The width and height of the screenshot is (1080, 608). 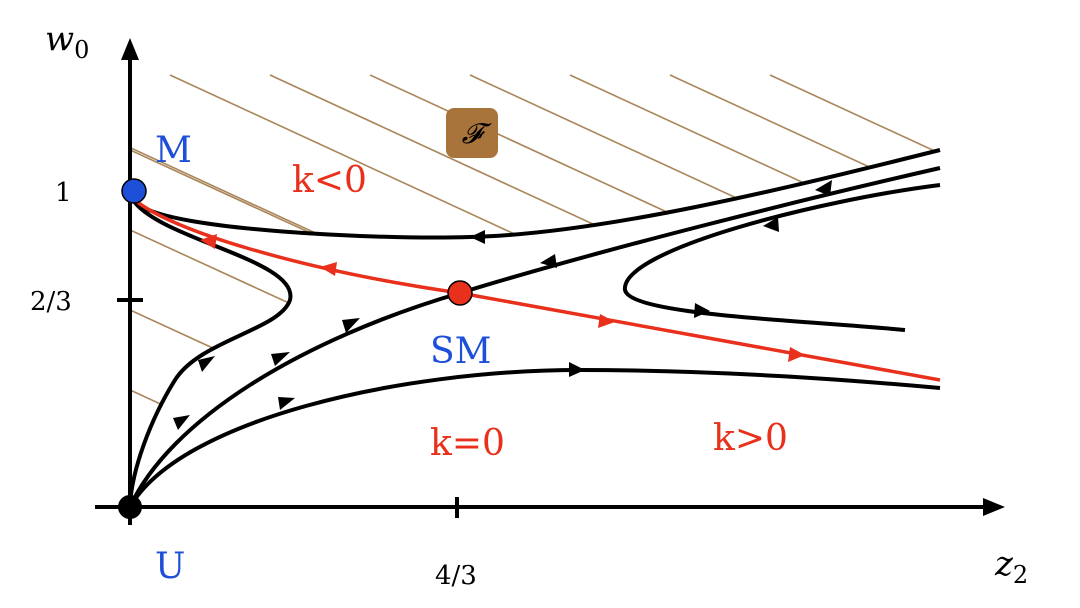 What do you see at coordinates (456, 576) in the screenshot?
I see `tick-label: 4/3` at bounding box center [456, 576].